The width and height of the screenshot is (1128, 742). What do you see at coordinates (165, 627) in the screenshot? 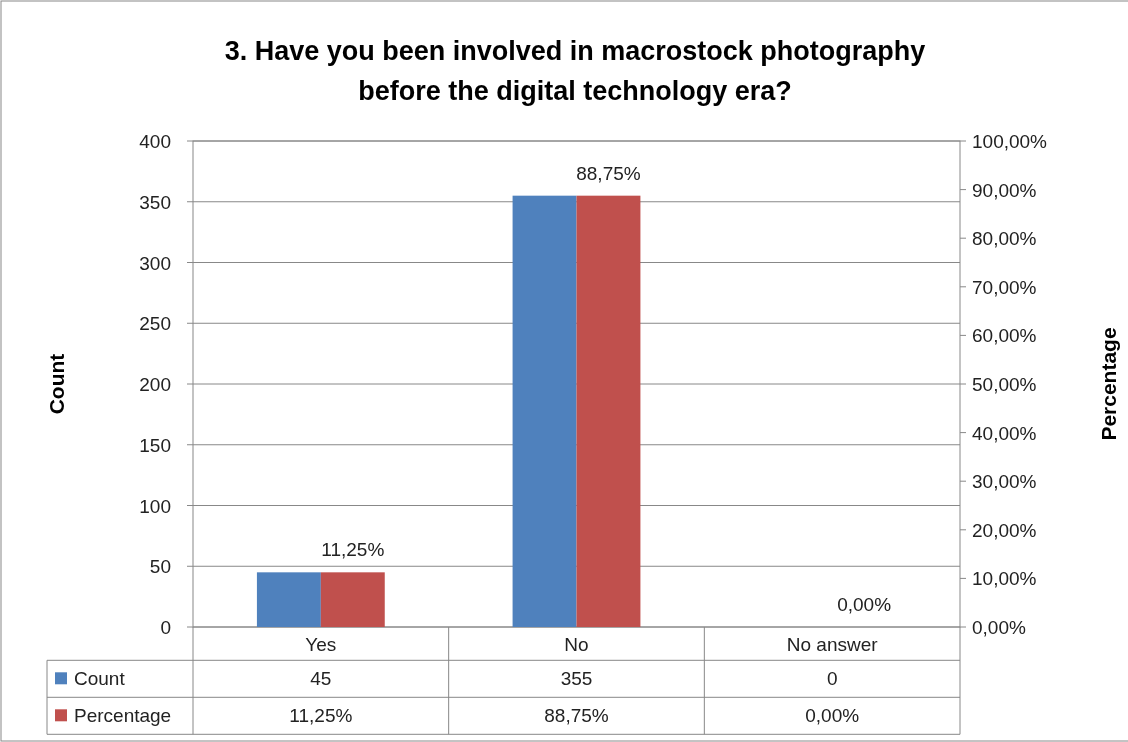
I see `y-tick-label: 0` at bounding box center [165, 627].